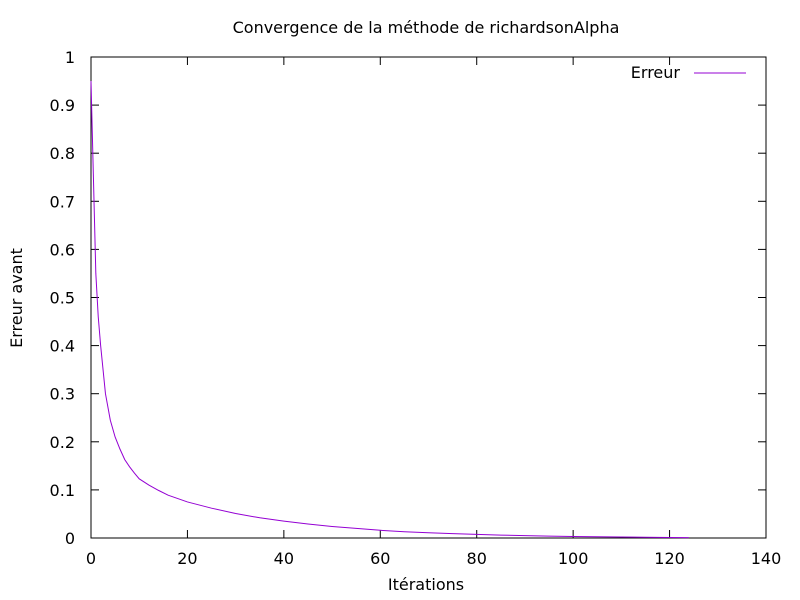 The height and width of the screenshot is (600, 800). I want to click on x-tick-label: 40, so click(284, 558).